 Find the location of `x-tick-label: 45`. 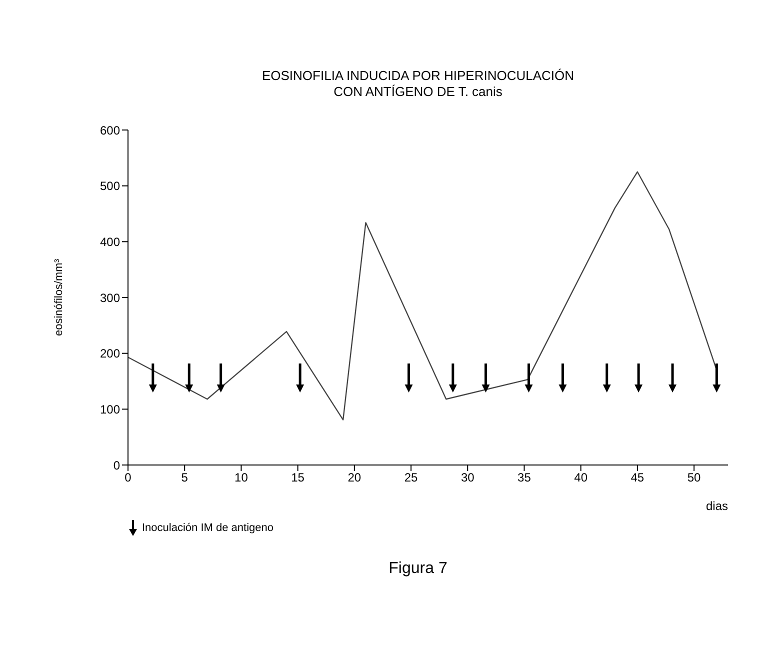

x-tick-label: 45 is located at coordinates (637, 477).